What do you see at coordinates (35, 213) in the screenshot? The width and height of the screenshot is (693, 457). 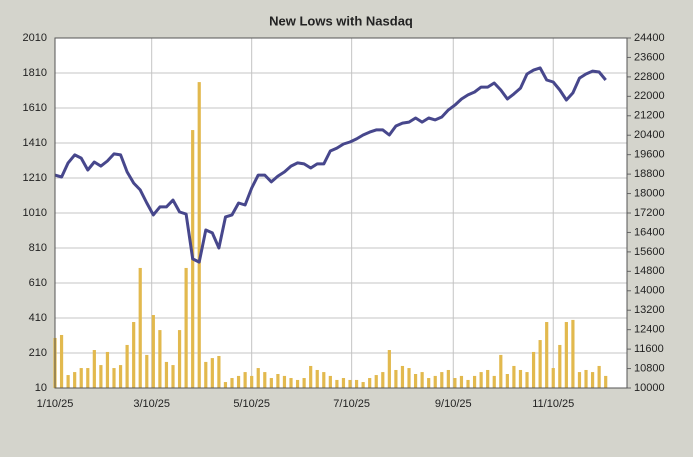 I see `y-tick-label: 1010` at bounding box center [35, 213].